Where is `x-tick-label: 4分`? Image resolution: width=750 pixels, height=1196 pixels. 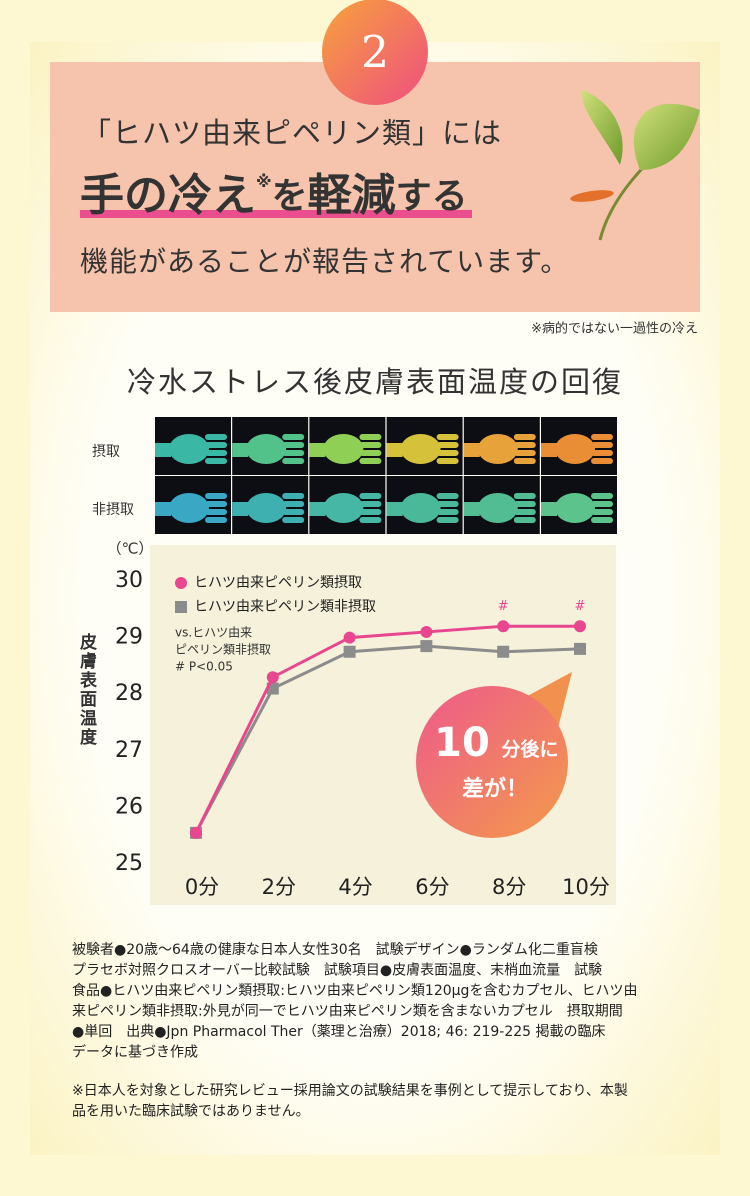
x-tick-label: 4分 is located at coordinates (355, 887).